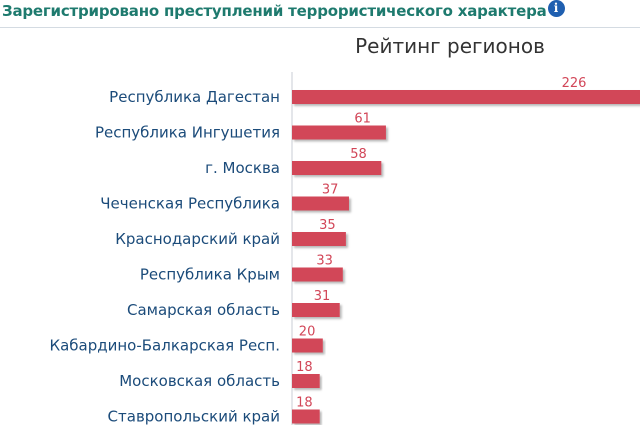  Describe the element at coordinates (307, 332) in the screenshot. I see `value-label: 20` at that location.